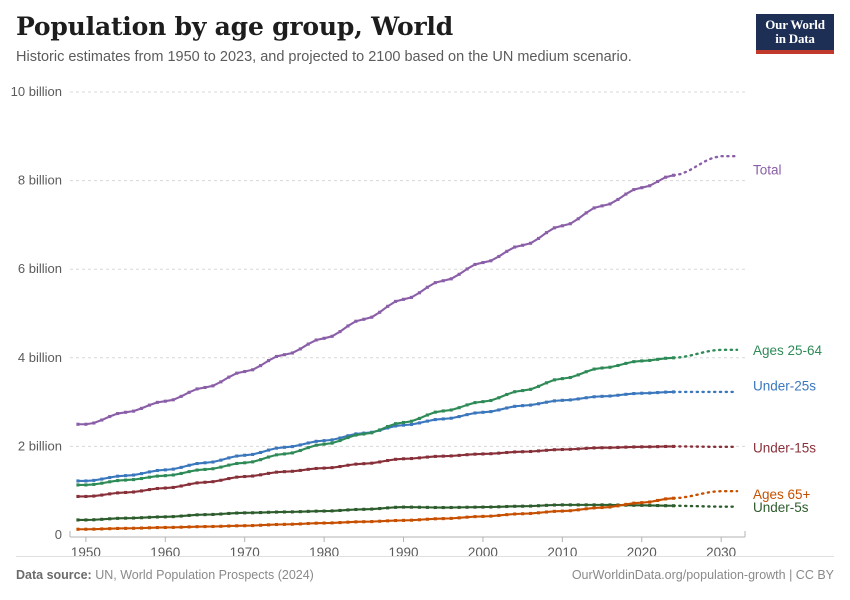  Describe the element at coordinates (705, 353) in the screenshot. I see `series-line-projected` at that location.